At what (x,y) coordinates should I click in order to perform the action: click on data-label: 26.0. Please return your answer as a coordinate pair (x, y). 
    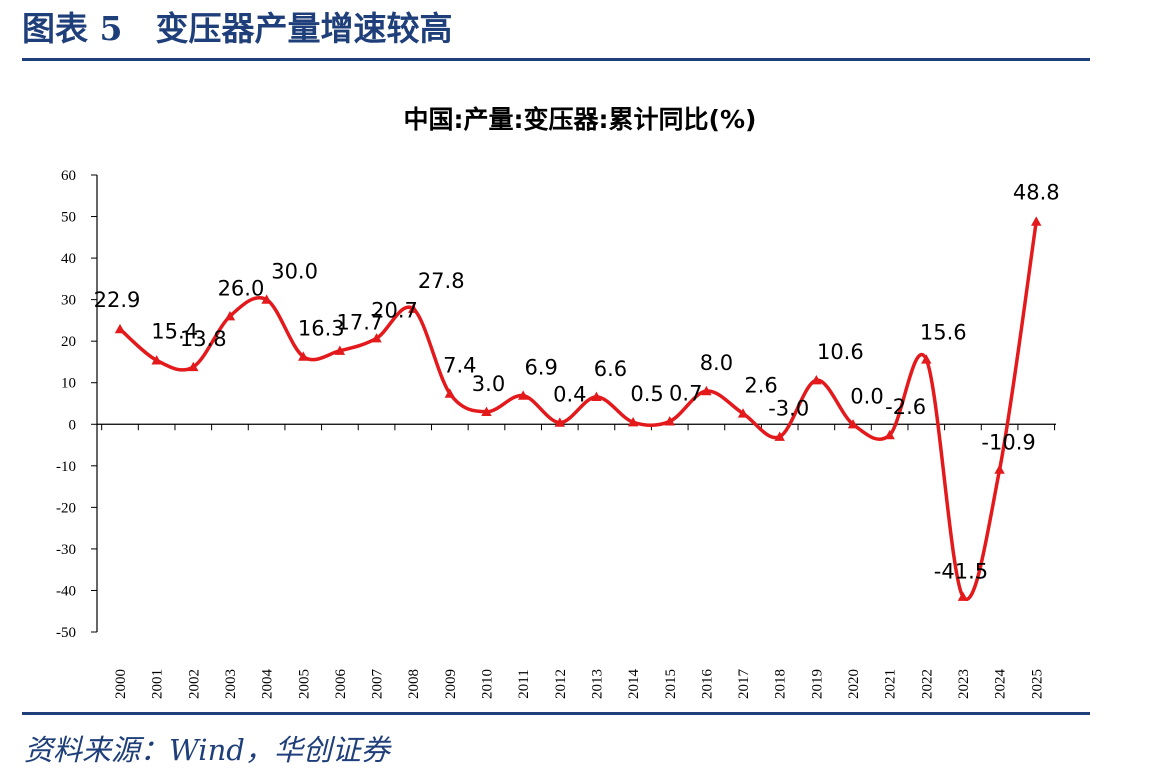
    Looking at the image, I should click on (241, 288).